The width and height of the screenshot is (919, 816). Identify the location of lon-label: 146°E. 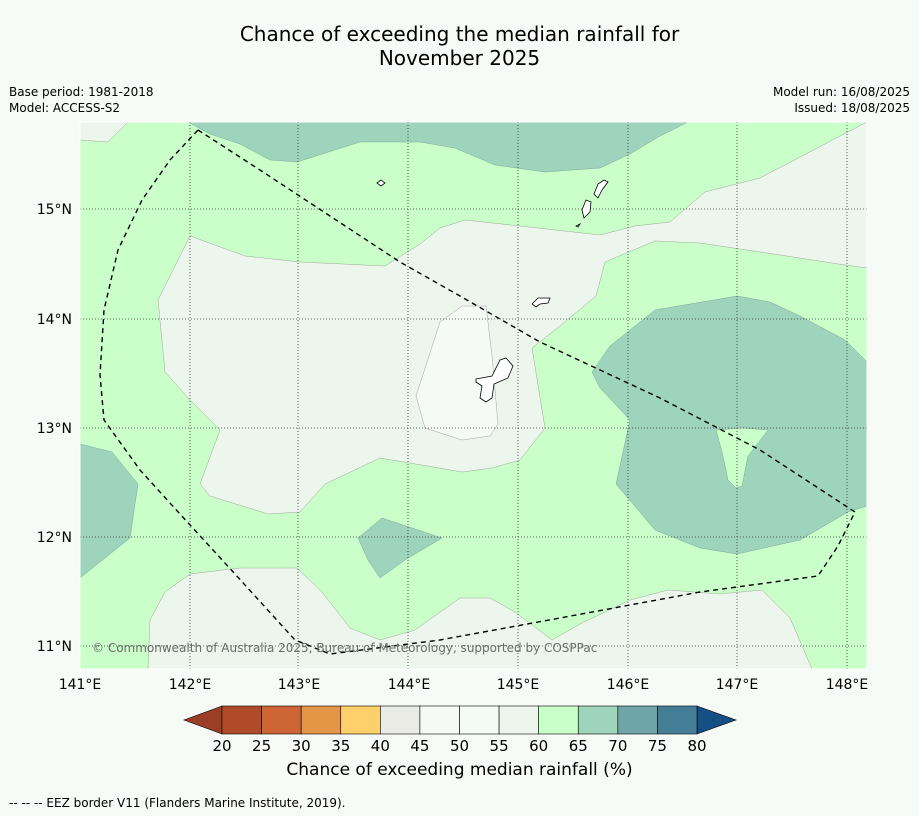
(628, 685).